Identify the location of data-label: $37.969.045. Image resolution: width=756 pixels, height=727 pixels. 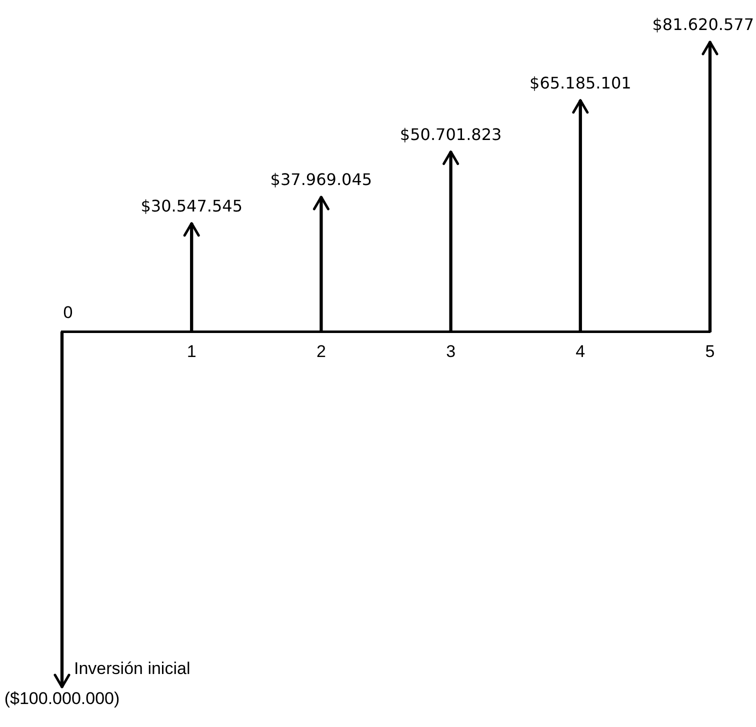
(321, 180).